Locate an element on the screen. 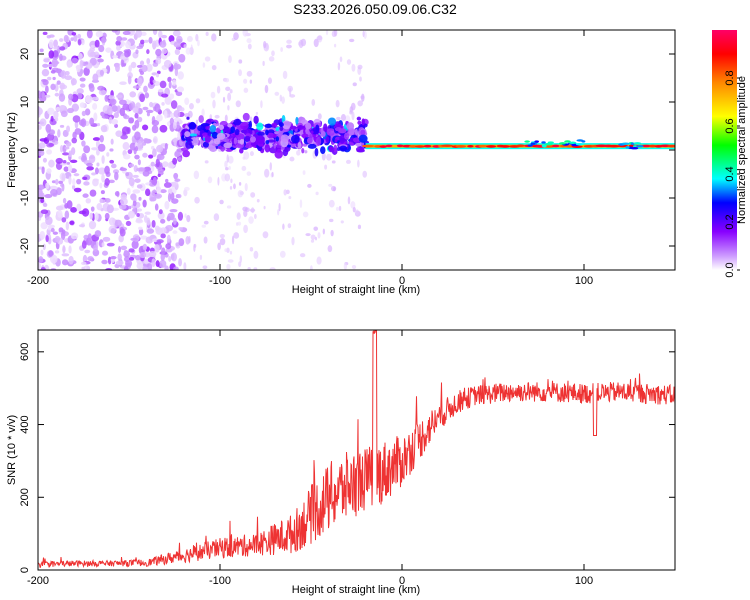 The height and width of the screenshot is (600, 750). snr-y-label: SNR (10 * v/v) is located at coordinates (12, 450).